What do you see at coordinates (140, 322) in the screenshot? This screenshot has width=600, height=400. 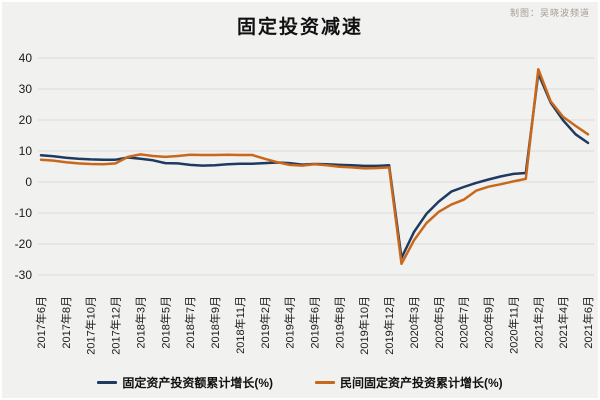 I see `x-axis-label: 2018年3月` at bounding box center [140, 322].